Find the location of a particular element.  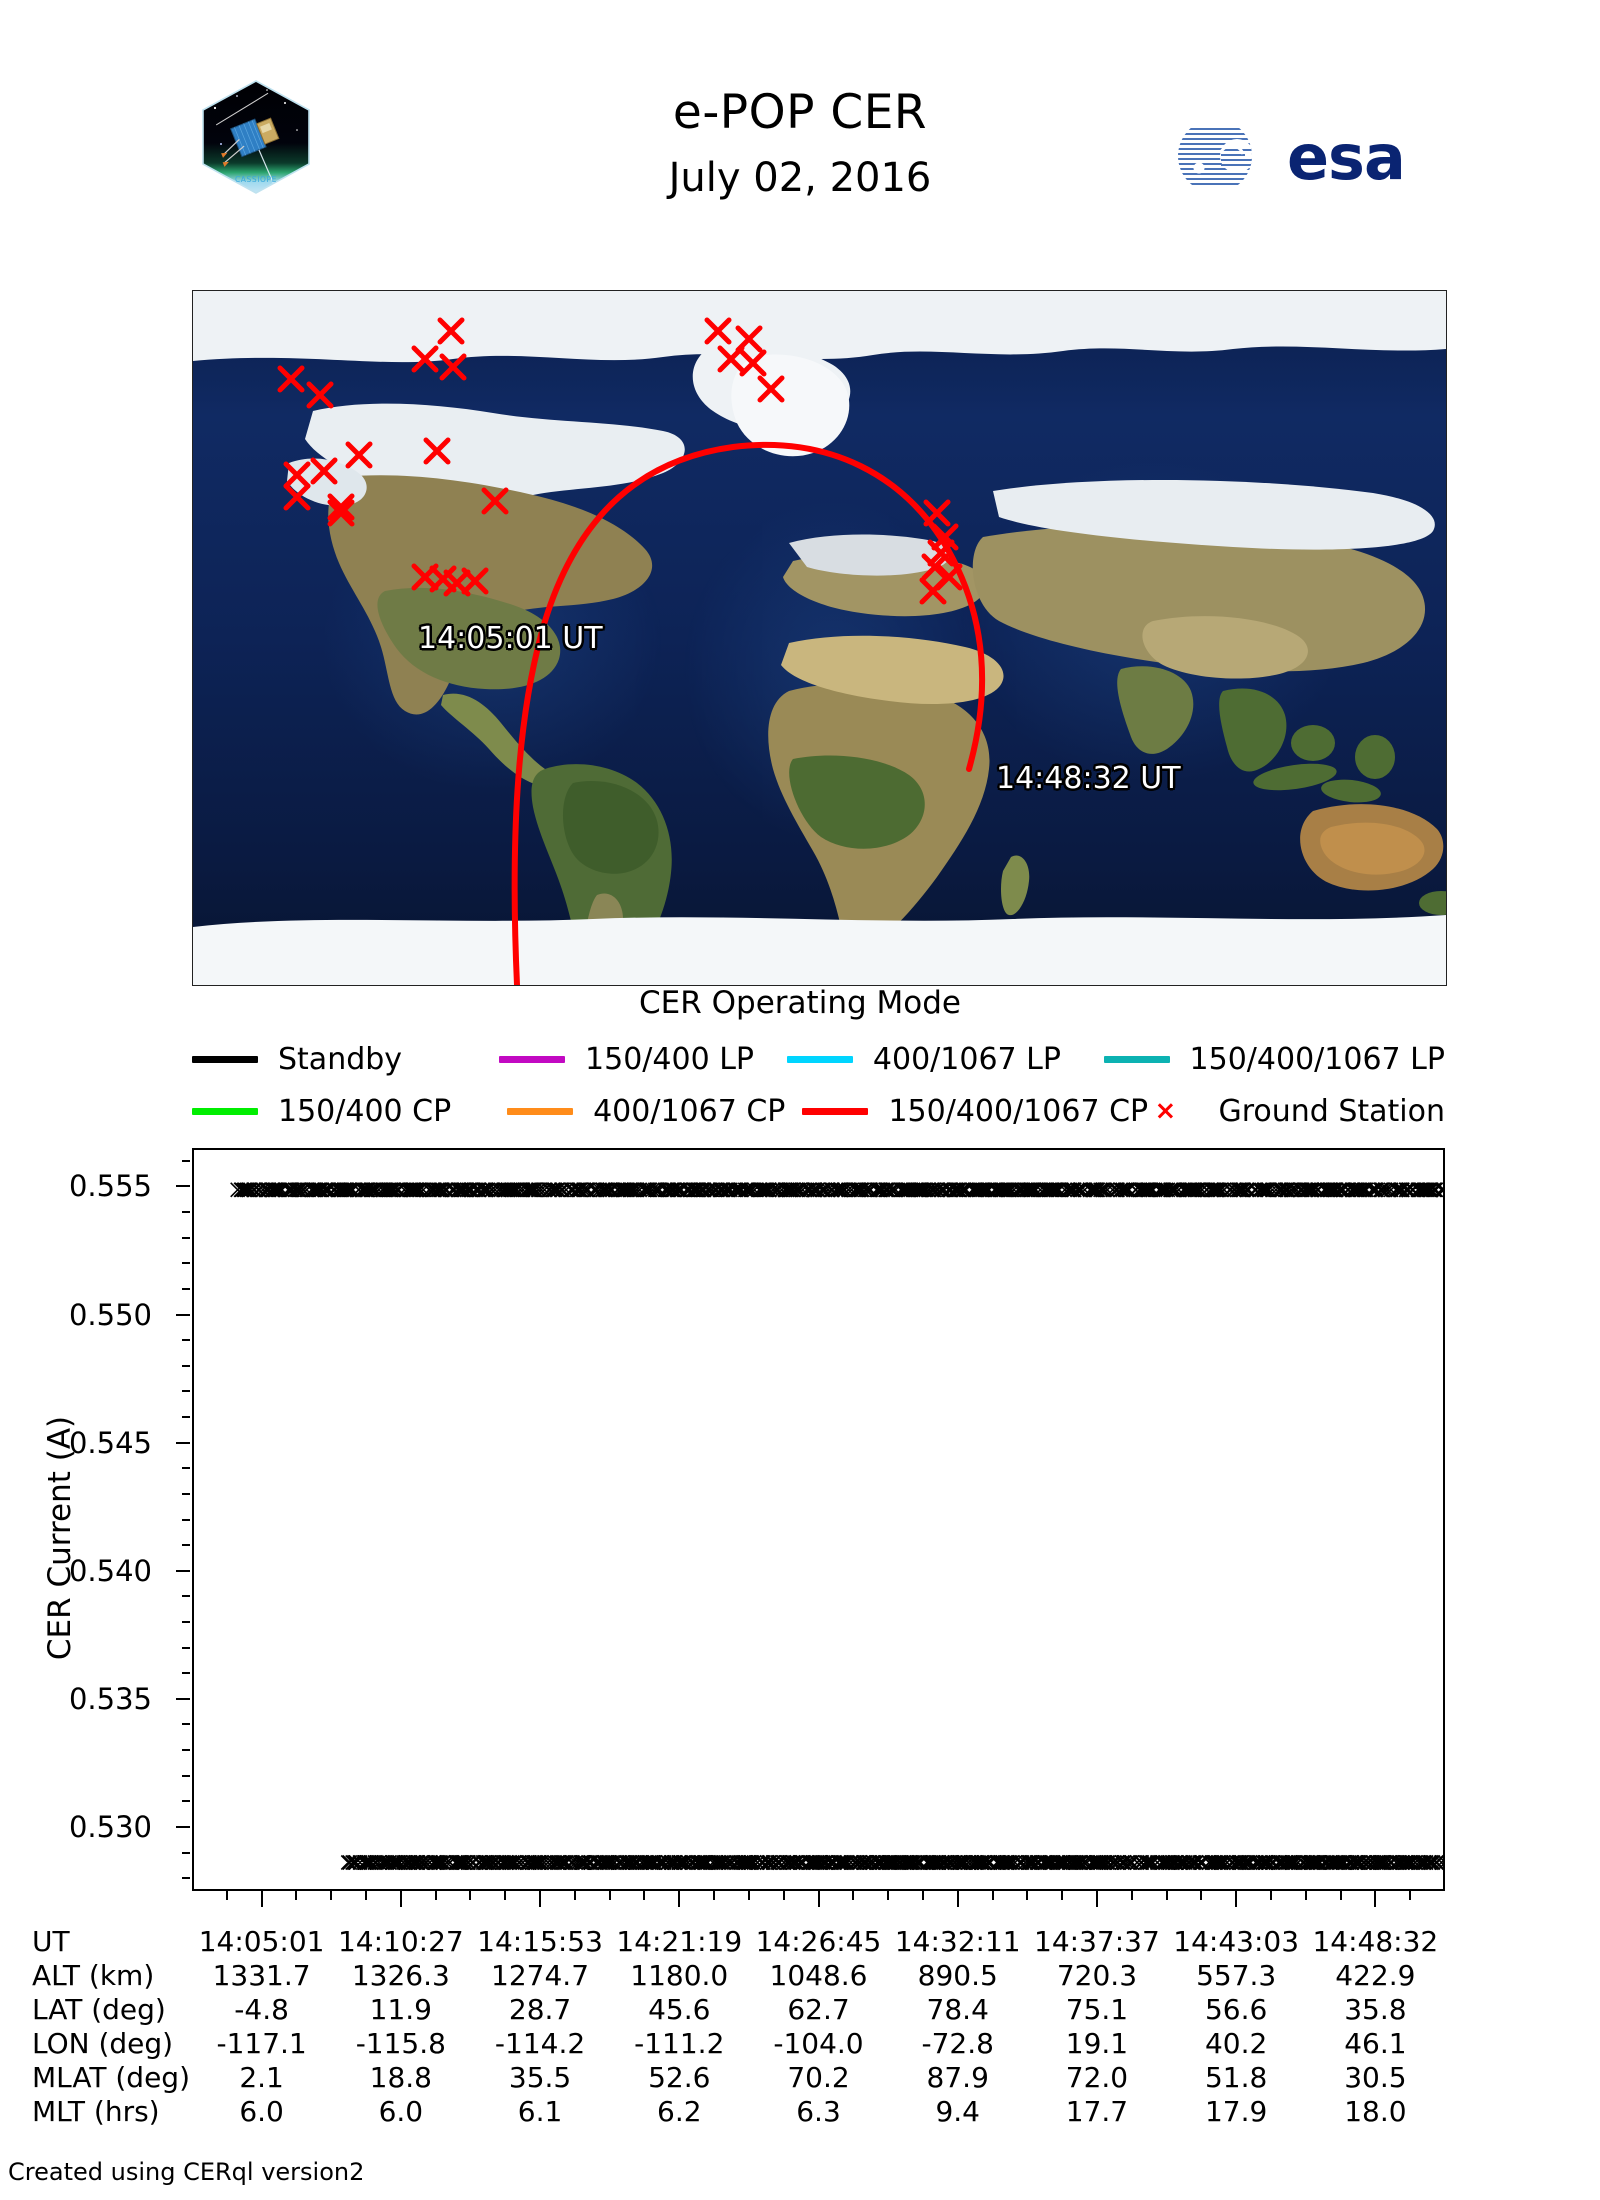

table-cell: -72.8 is located at coordinates (957, 2043).